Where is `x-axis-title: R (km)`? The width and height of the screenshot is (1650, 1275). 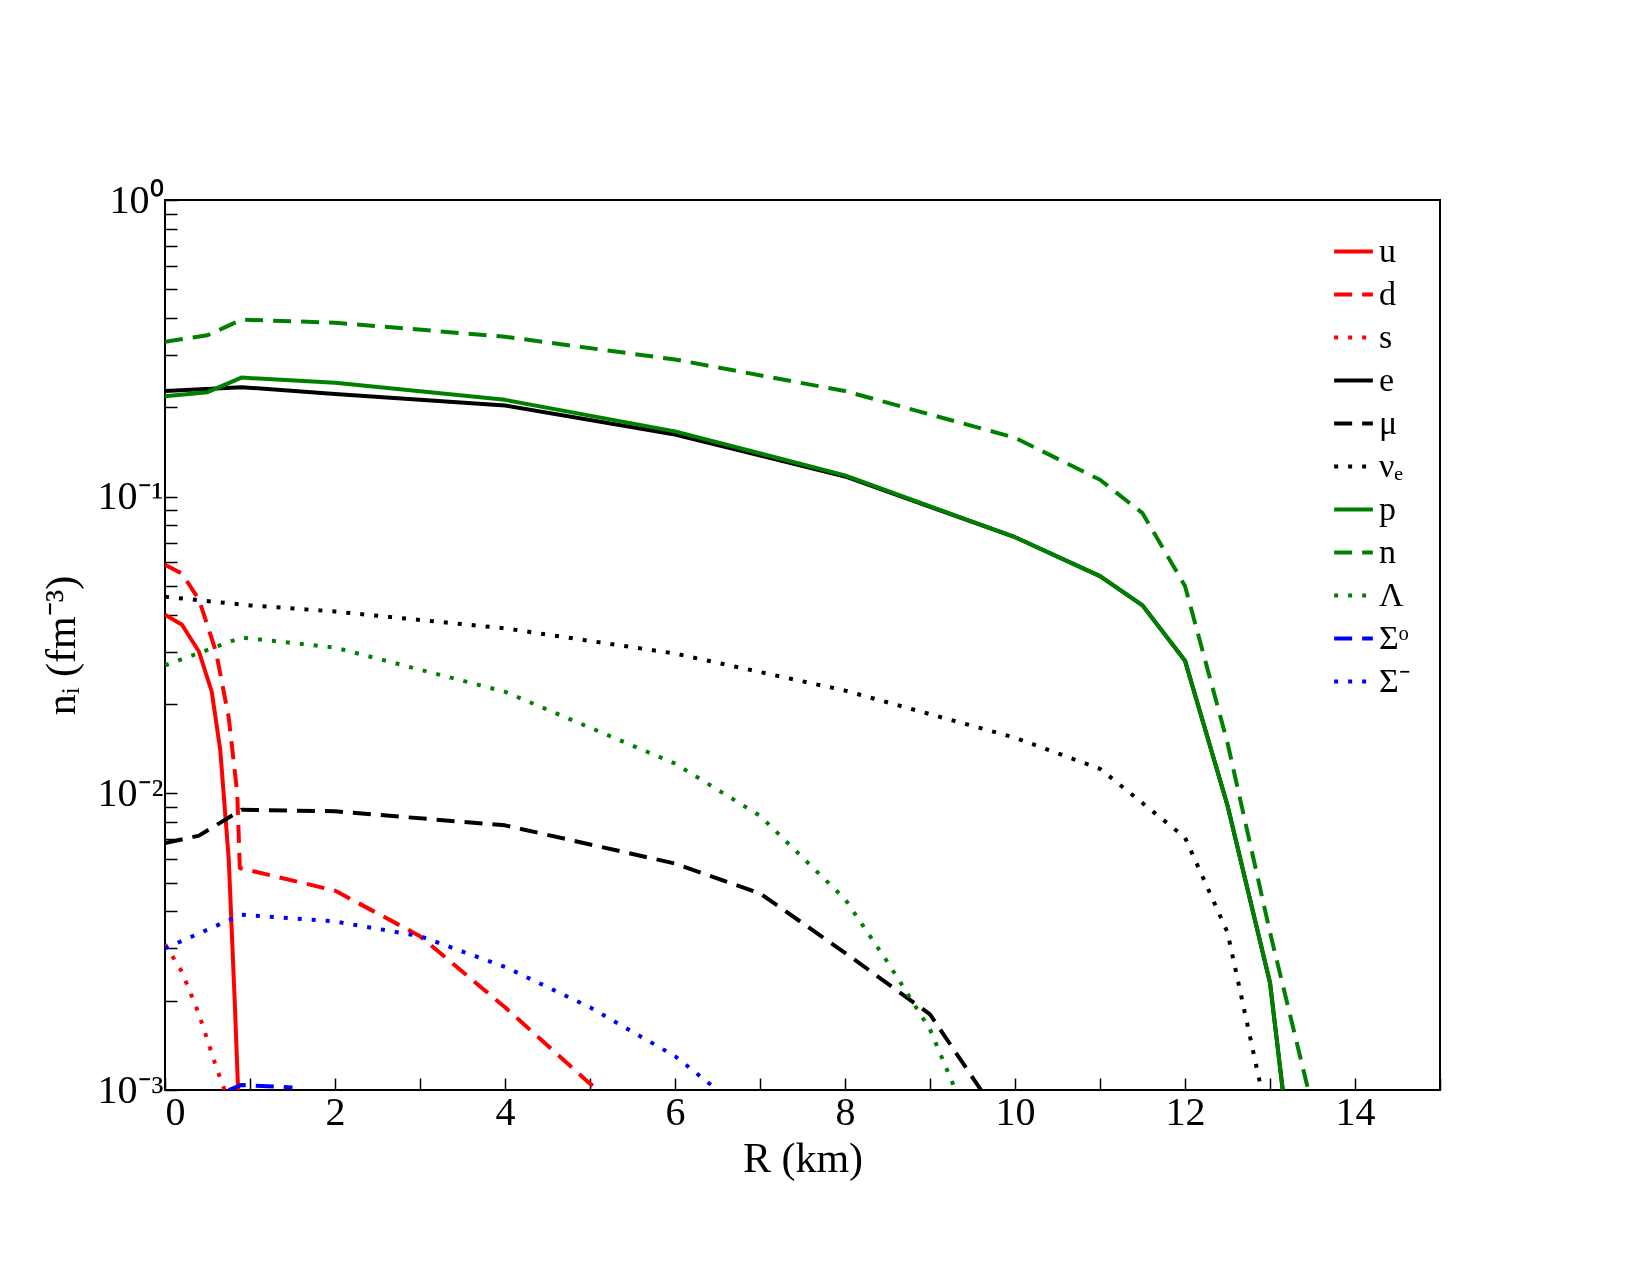 x-axis-title: R (km) is located at coordinates (803, 1158).